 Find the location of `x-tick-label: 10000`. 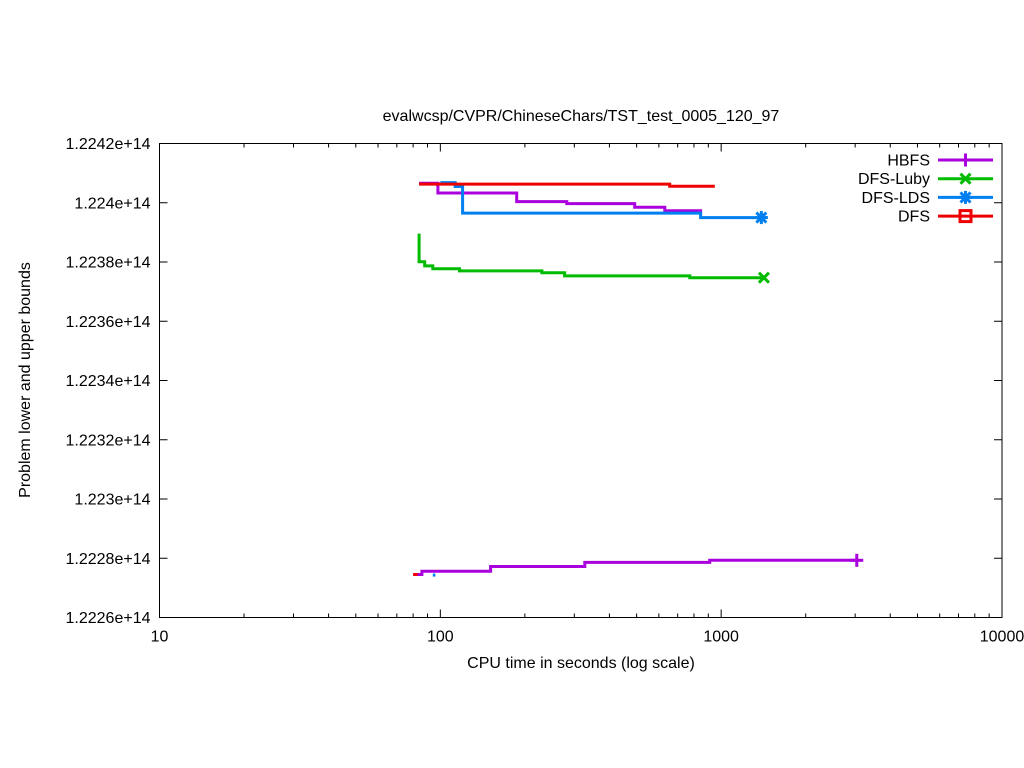

x-tick-label: 10000 is located at coordinates (1002, 637).